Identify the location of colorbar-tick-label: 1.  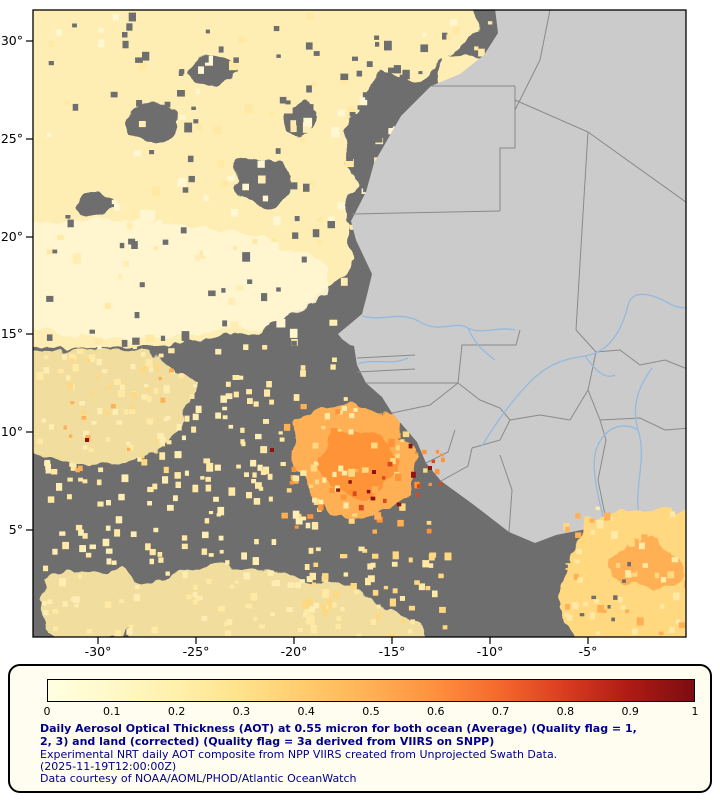
(695, 711).